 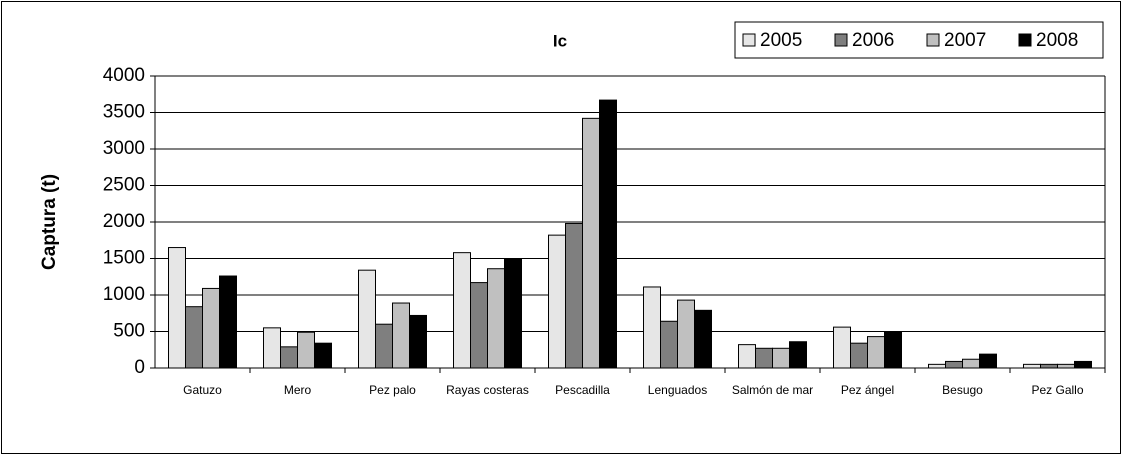 What do you see at coordinates (962, 390) in the screenshot?
I see `x-tick-label: Besugo` at bounding box center [962, 390].